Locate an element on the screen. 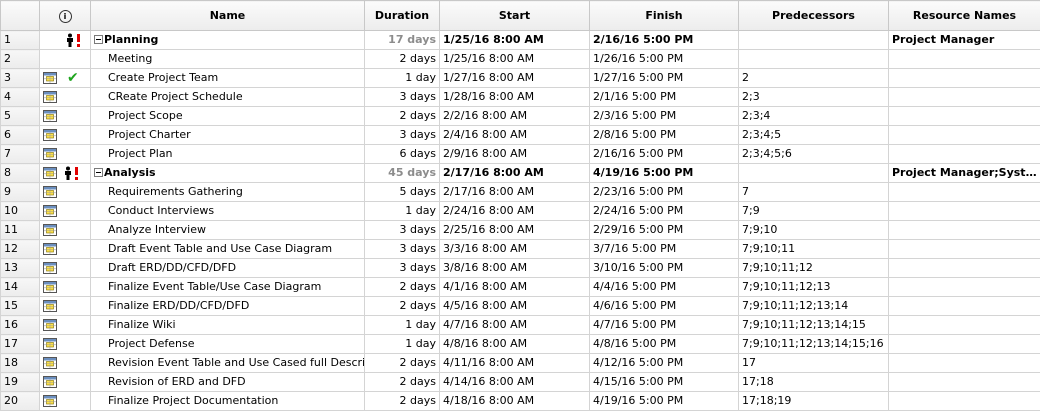 The image size is (1040, 411). task-name-cell: Meeting is located at coordinates (227, 59).